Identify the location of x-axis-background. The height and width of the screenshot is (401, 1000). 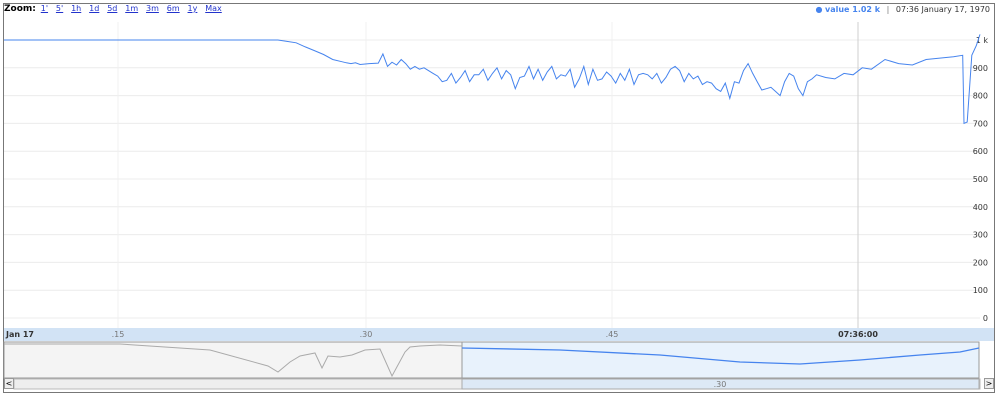
(499, 334).